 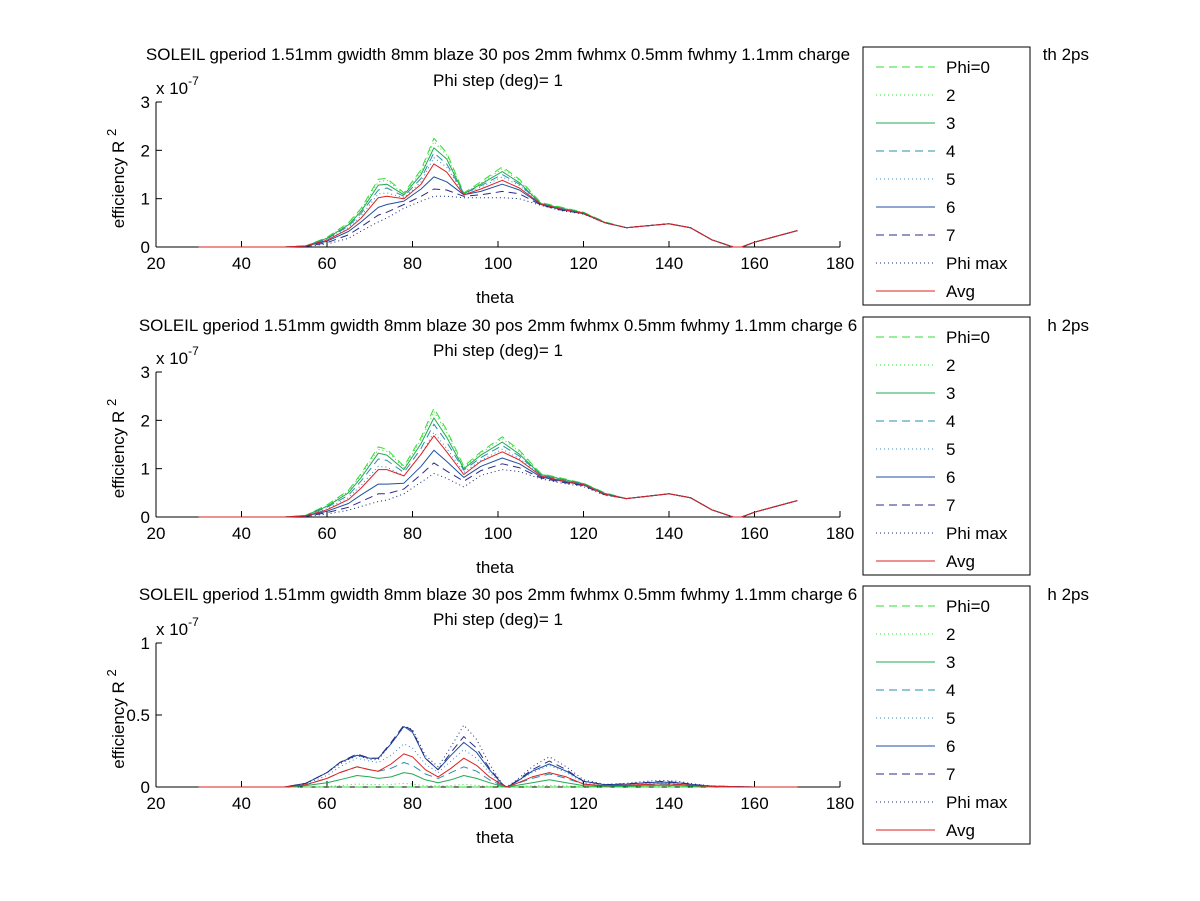 What do you see at coordinates (1066, 54) in the screenshot?
I see `chart-title-tail: th 2ps` at bounding box center [1066, 54].